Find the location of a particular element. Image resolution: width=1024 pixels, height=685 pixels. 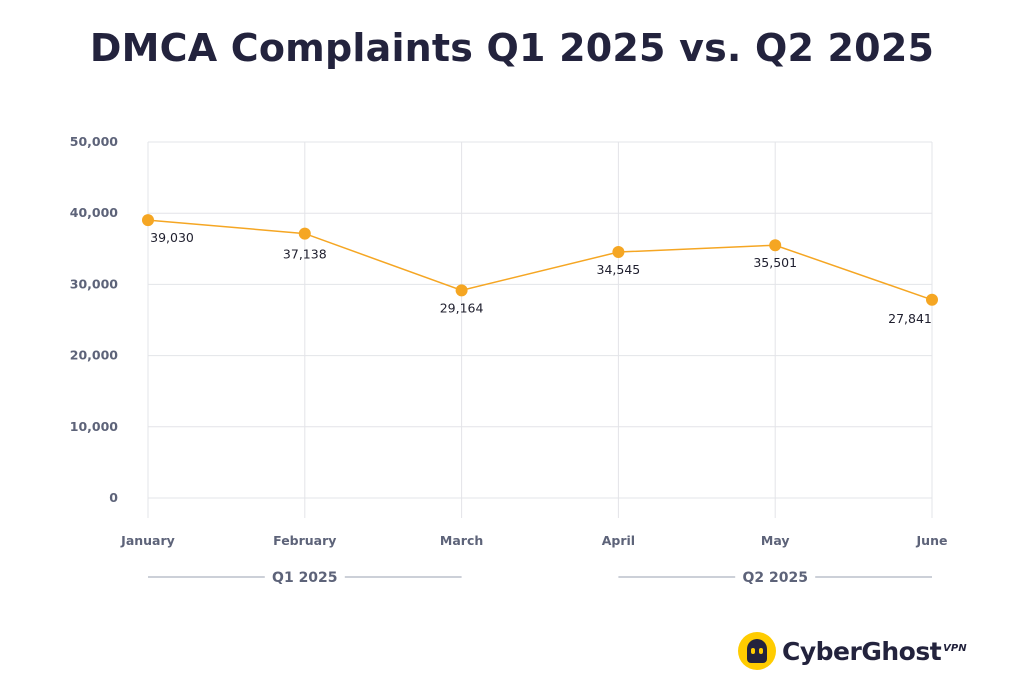

brand-logo: CyberGhost VPN is located at coordinates (852, 651).